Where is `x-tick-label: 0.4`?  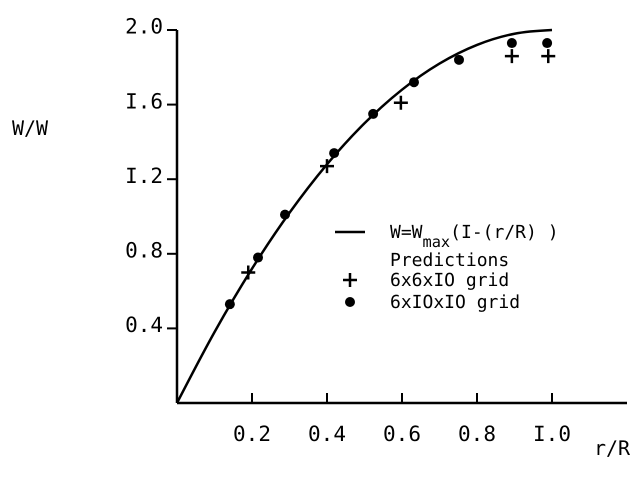 x-tick-label: 0.4 is located at coordinates (327, 434).